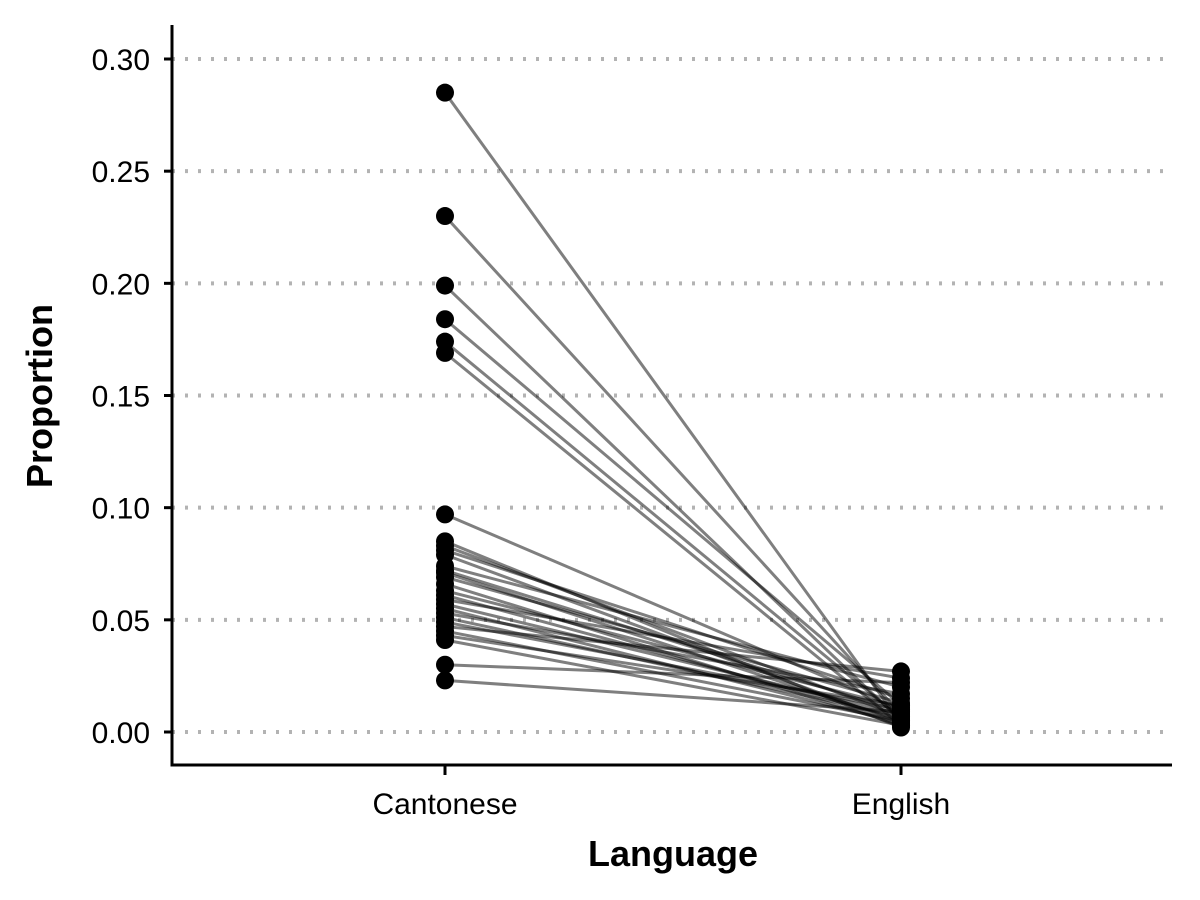 This screenshot has height=900, width=1200. Describe the element at coordinates (121, 397) in the screenshot. I see `y-tick-label: 0.15` at that location.